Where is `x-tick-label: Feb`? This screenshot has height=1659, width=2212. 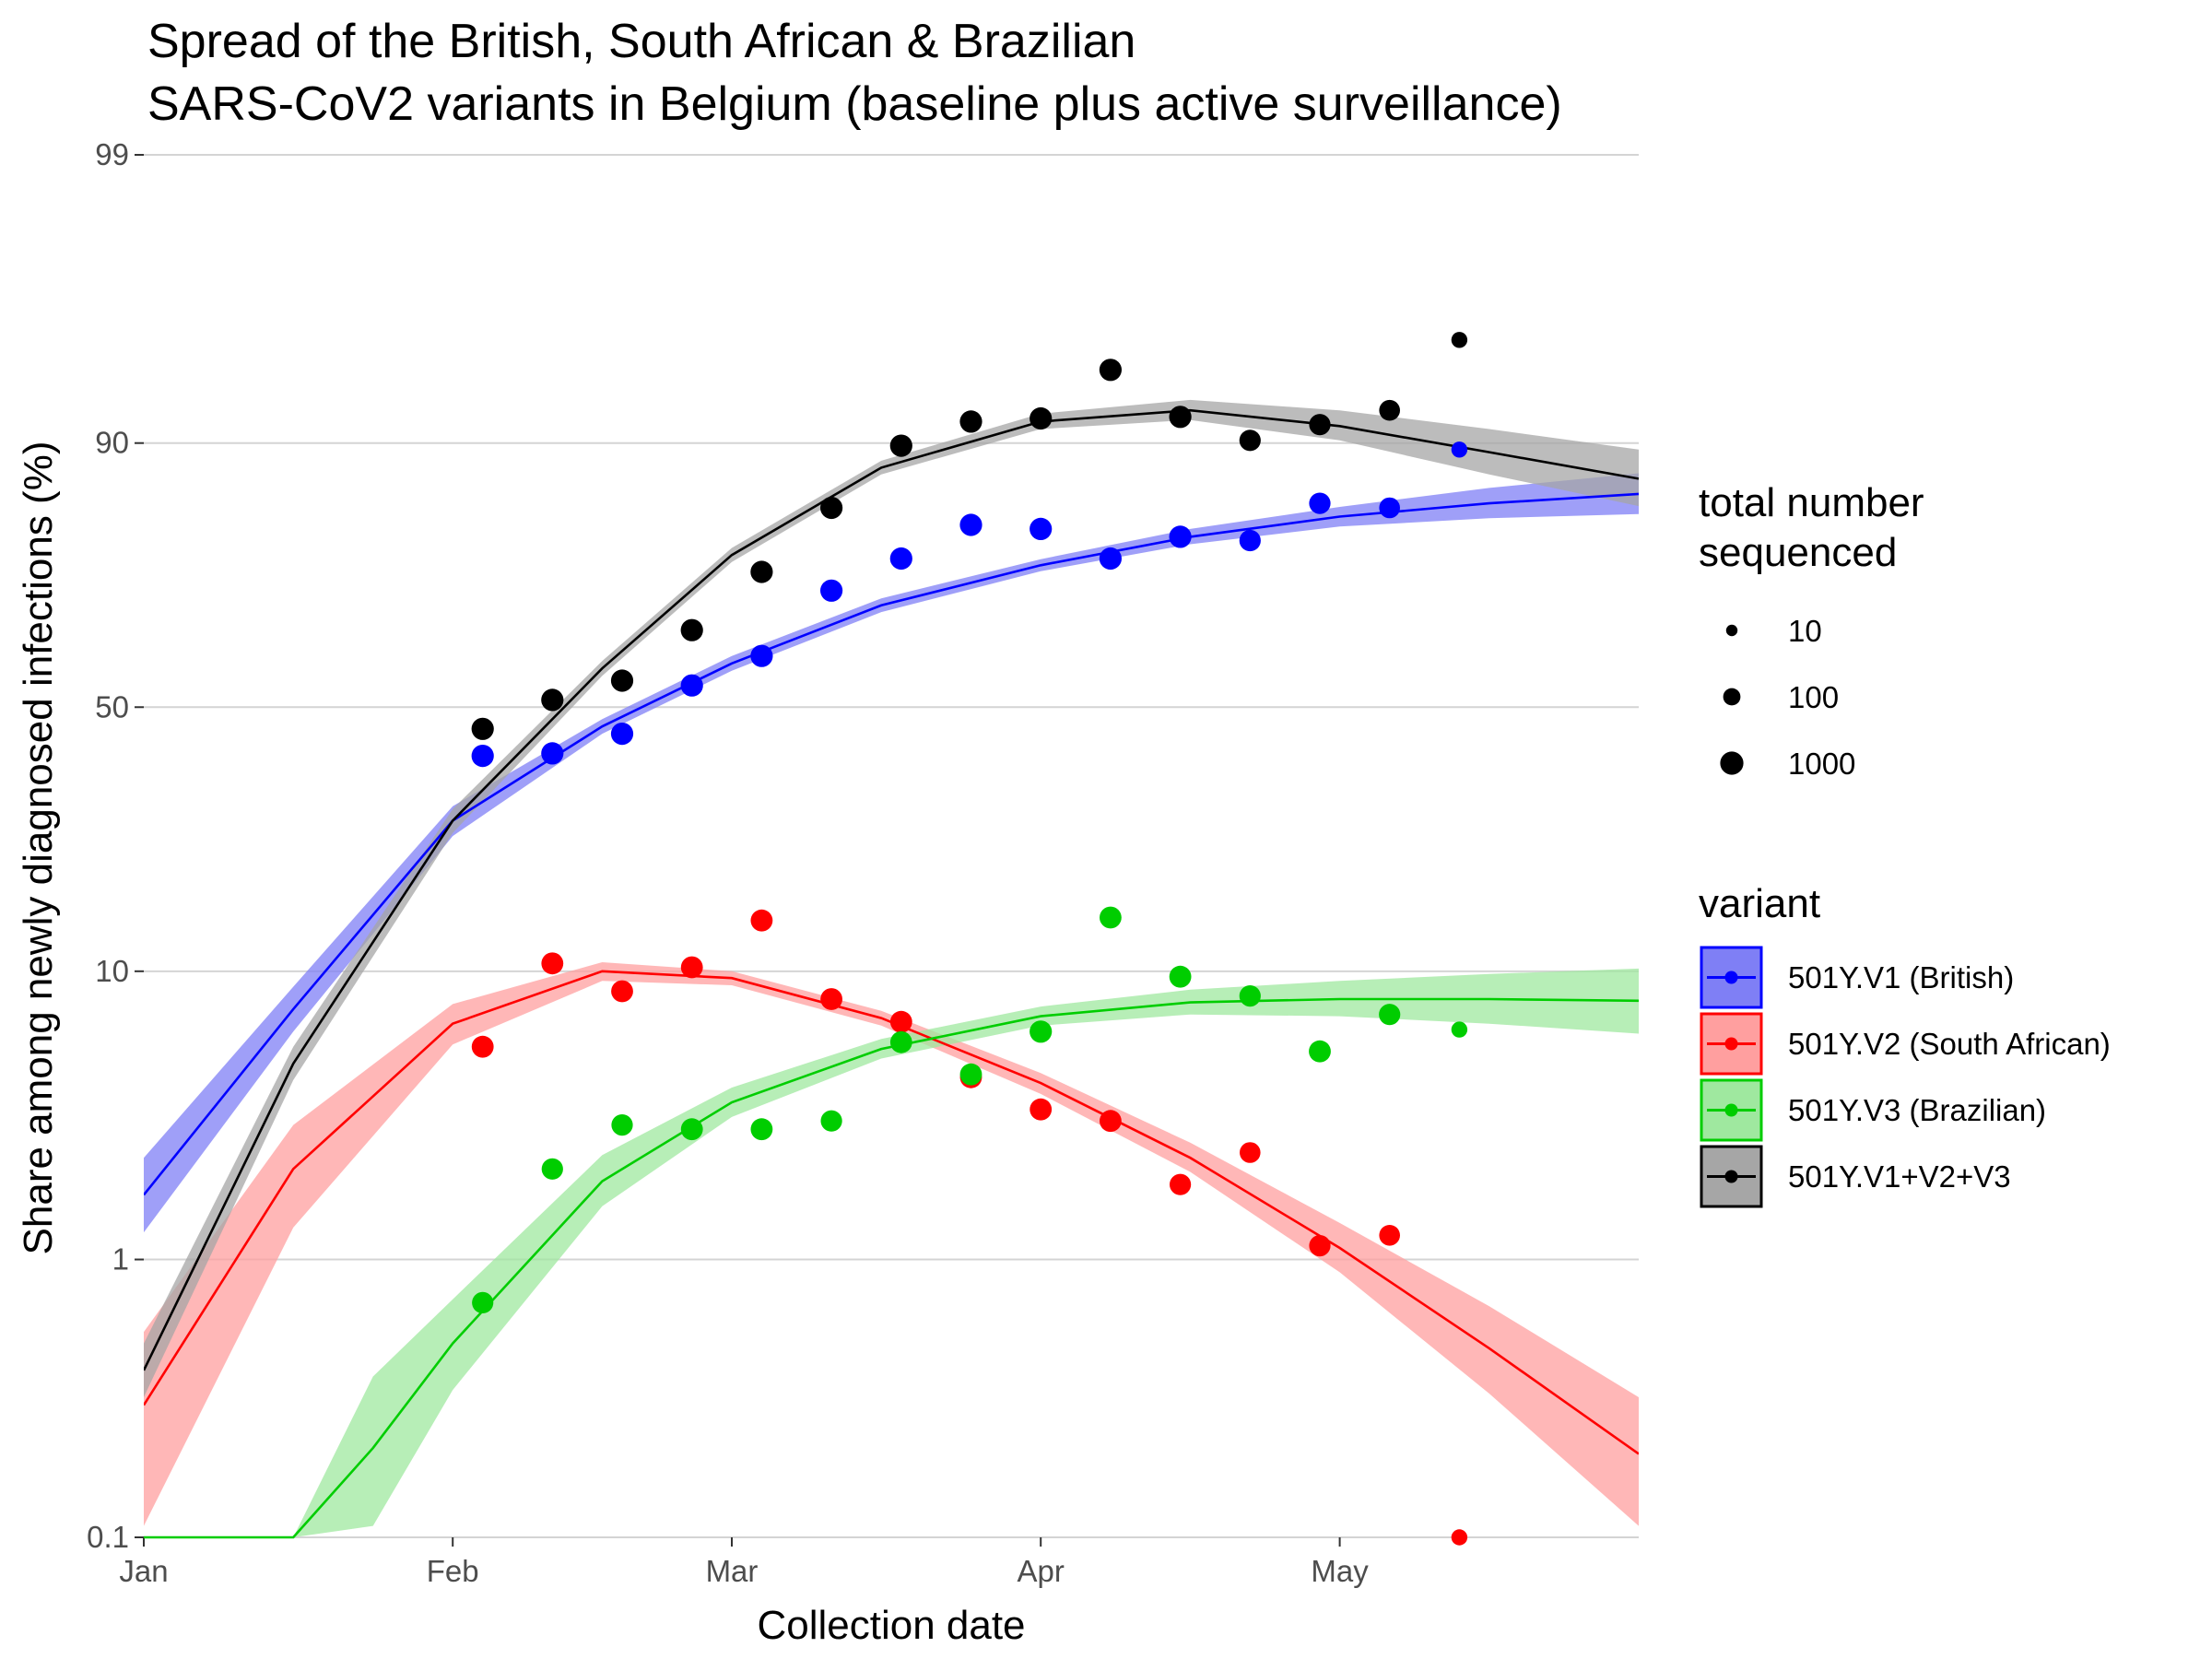 x-tick-label: Feb is located at coordinates (453, 1571).